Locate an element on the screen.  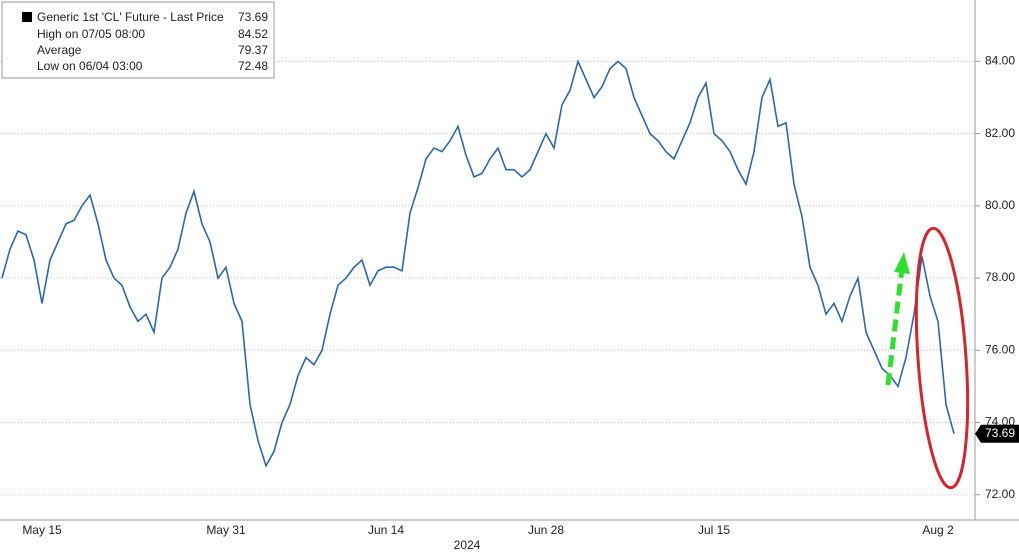
last-price-tag is located at coordinates (997, 433).